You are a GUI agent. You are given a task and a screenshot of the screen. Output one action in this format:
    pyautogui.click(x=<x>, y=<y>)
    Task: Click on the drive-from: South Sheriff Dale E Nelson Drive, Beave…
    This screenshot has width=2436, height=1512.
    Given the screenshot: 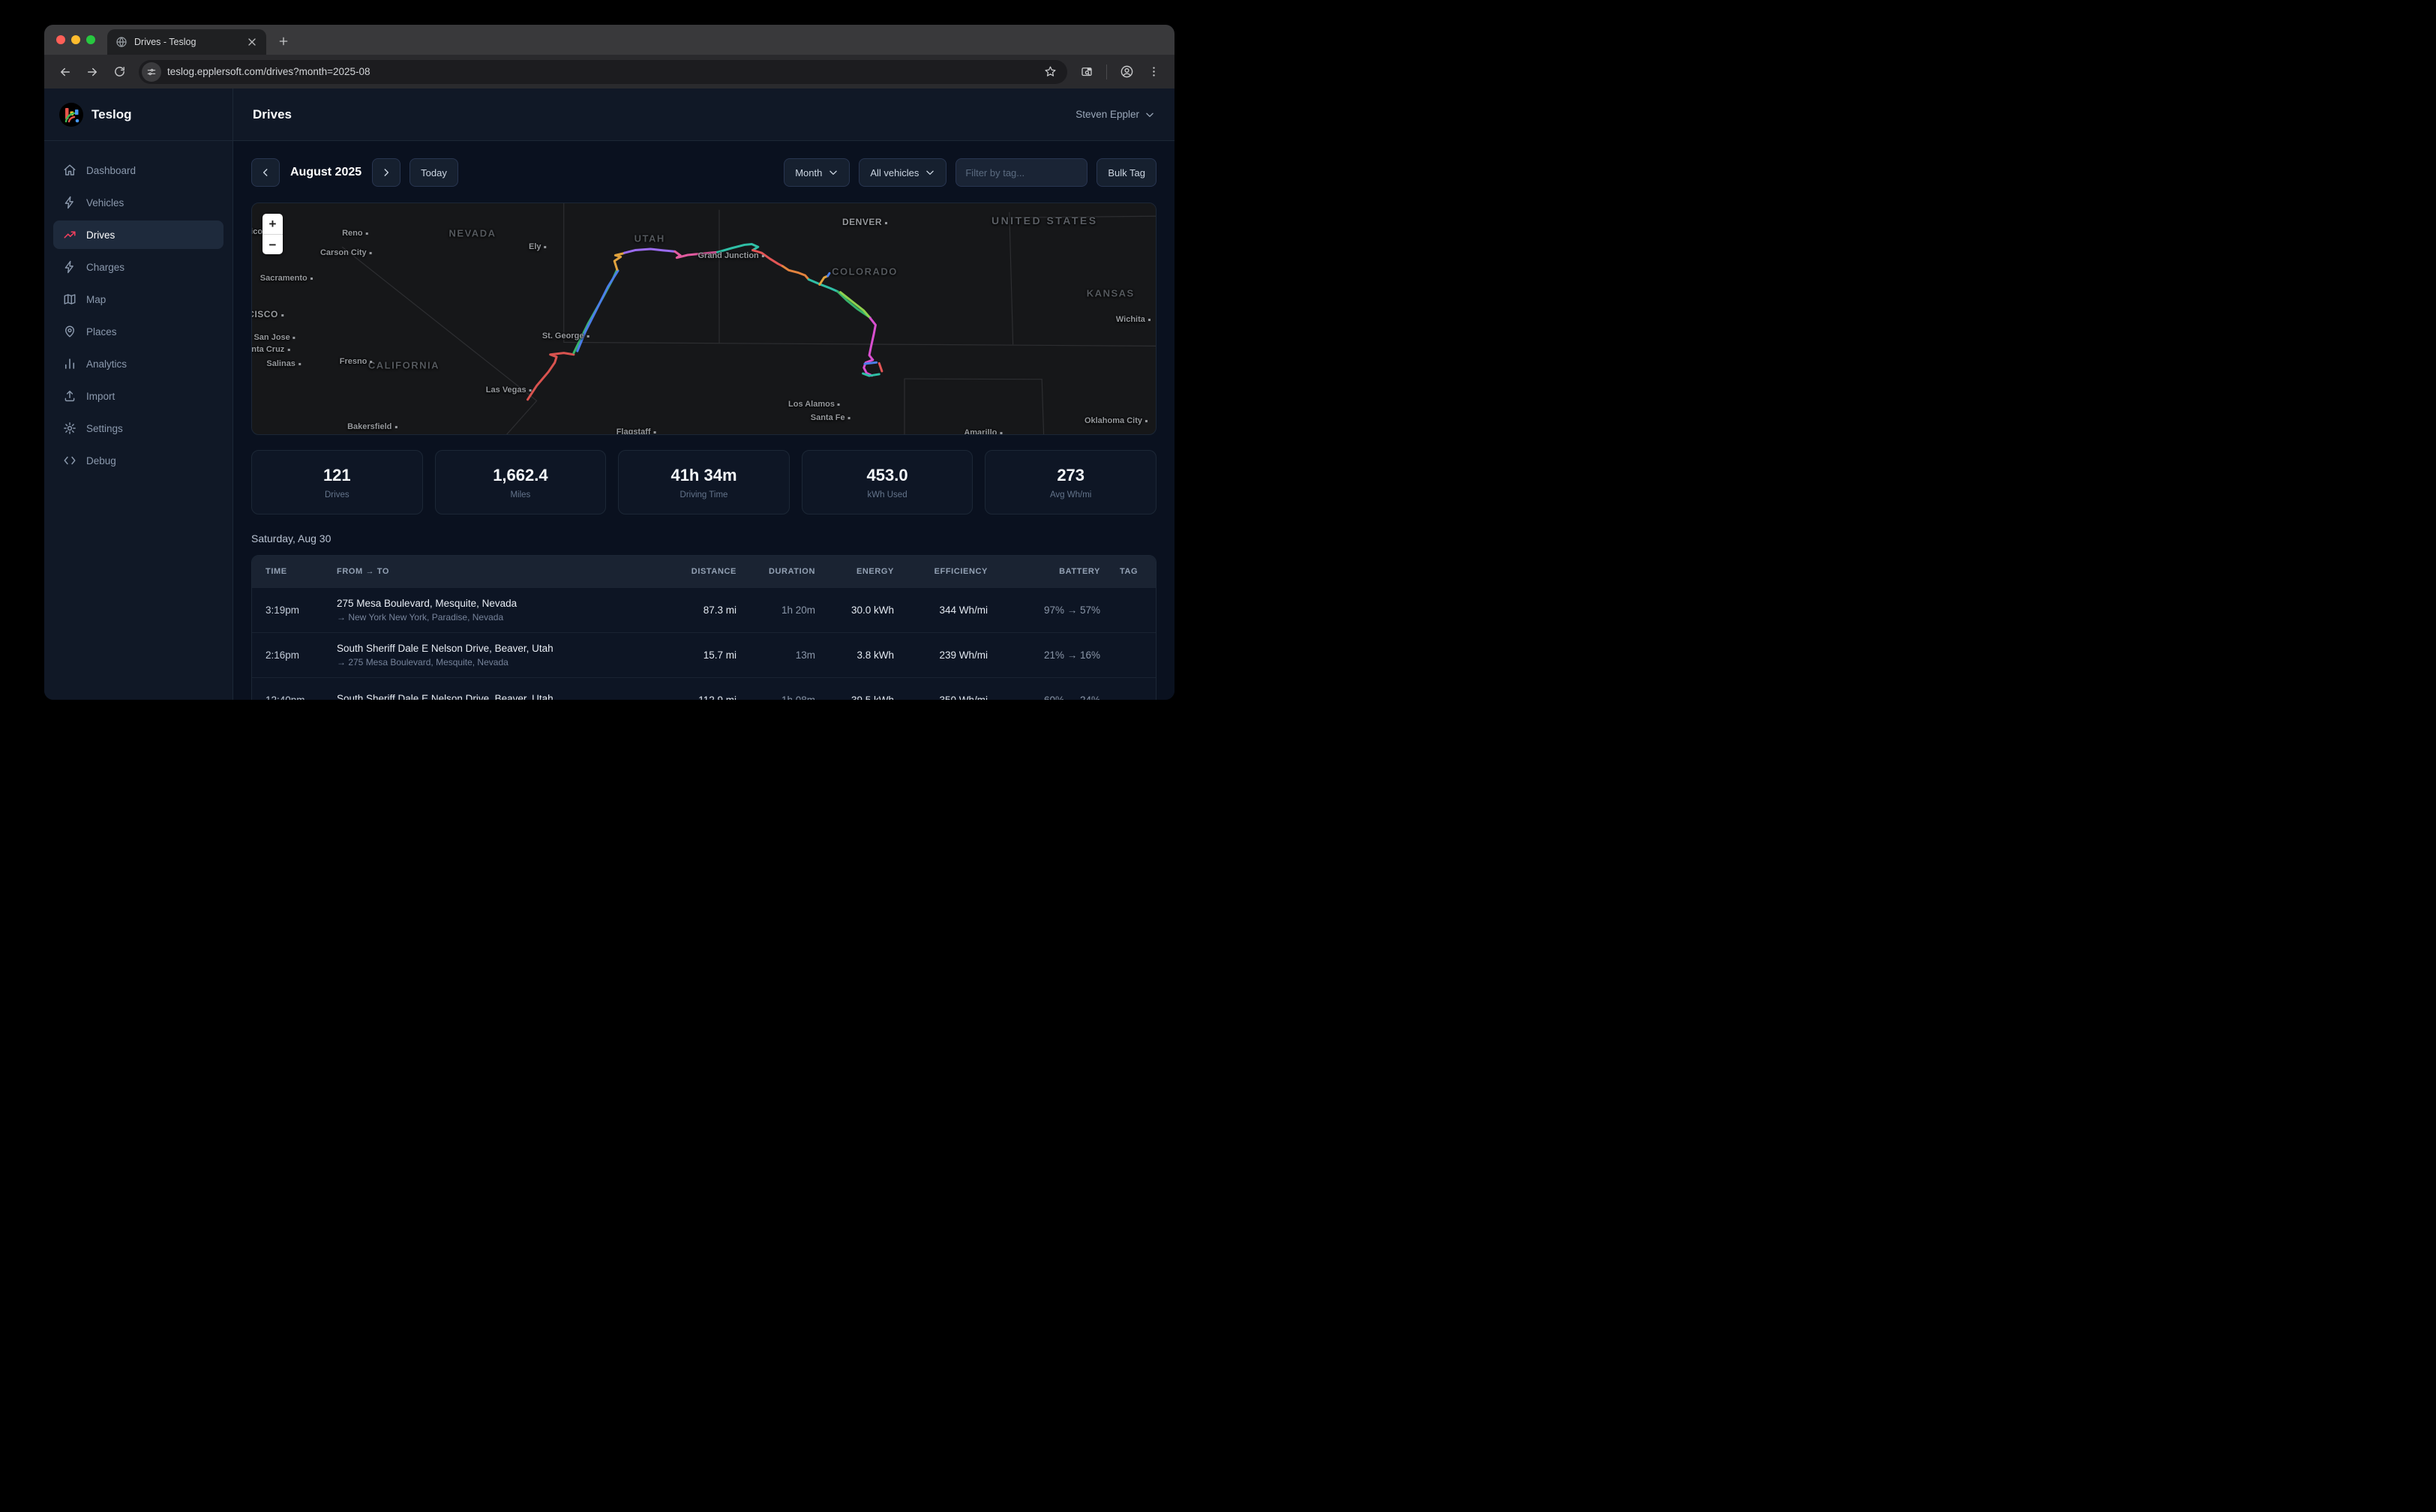 What is the action you would take?
    pyautogui.click(x=445, y=696)
    